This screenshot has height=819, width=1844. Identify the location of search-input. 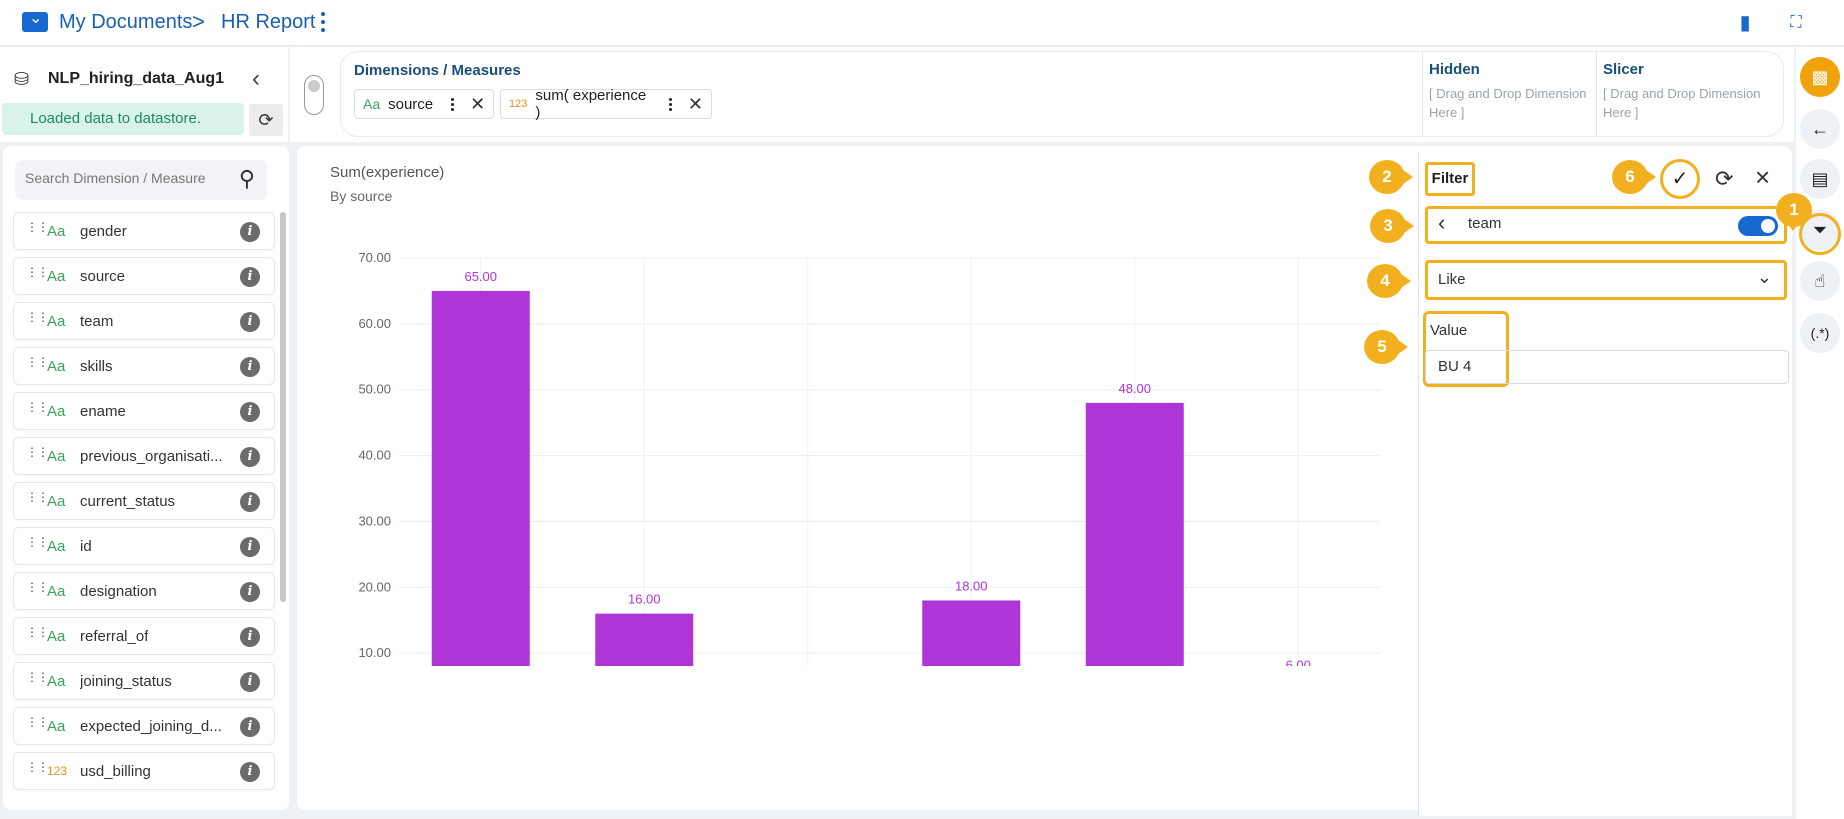
(125, 178).